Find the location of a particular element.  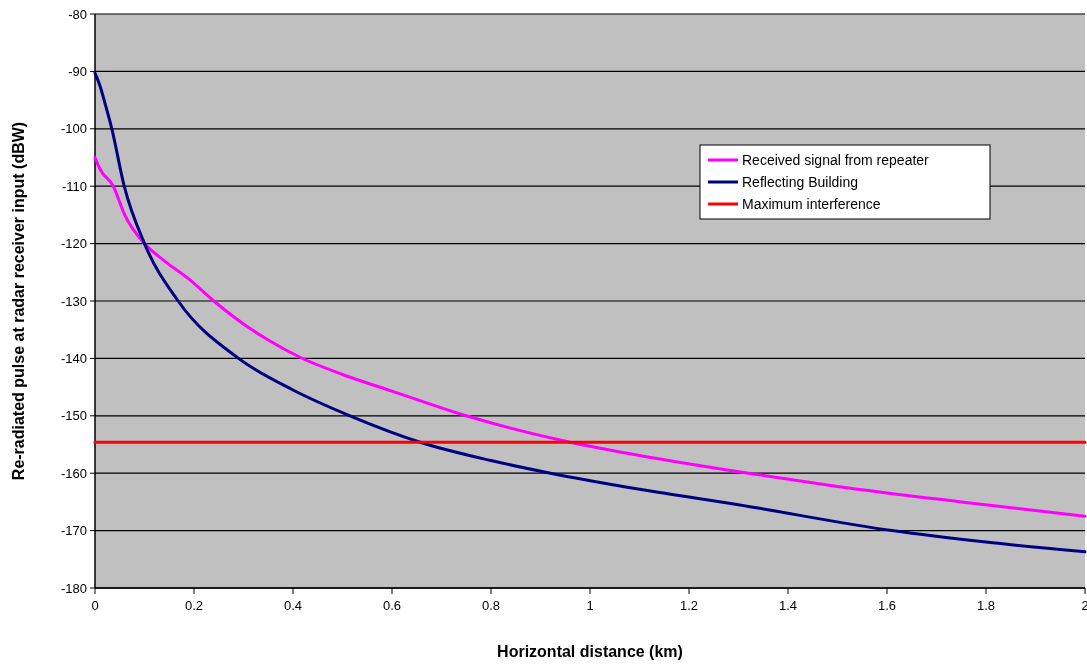

x-tick-label: 0.8 is located at coordinates (491, 605).